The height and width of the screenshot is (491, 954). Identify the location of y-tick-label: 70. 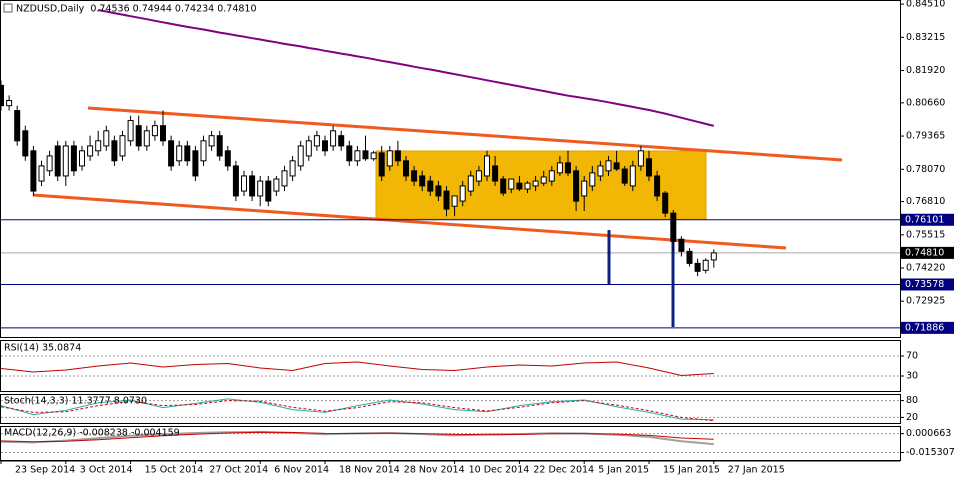
(912, 356).